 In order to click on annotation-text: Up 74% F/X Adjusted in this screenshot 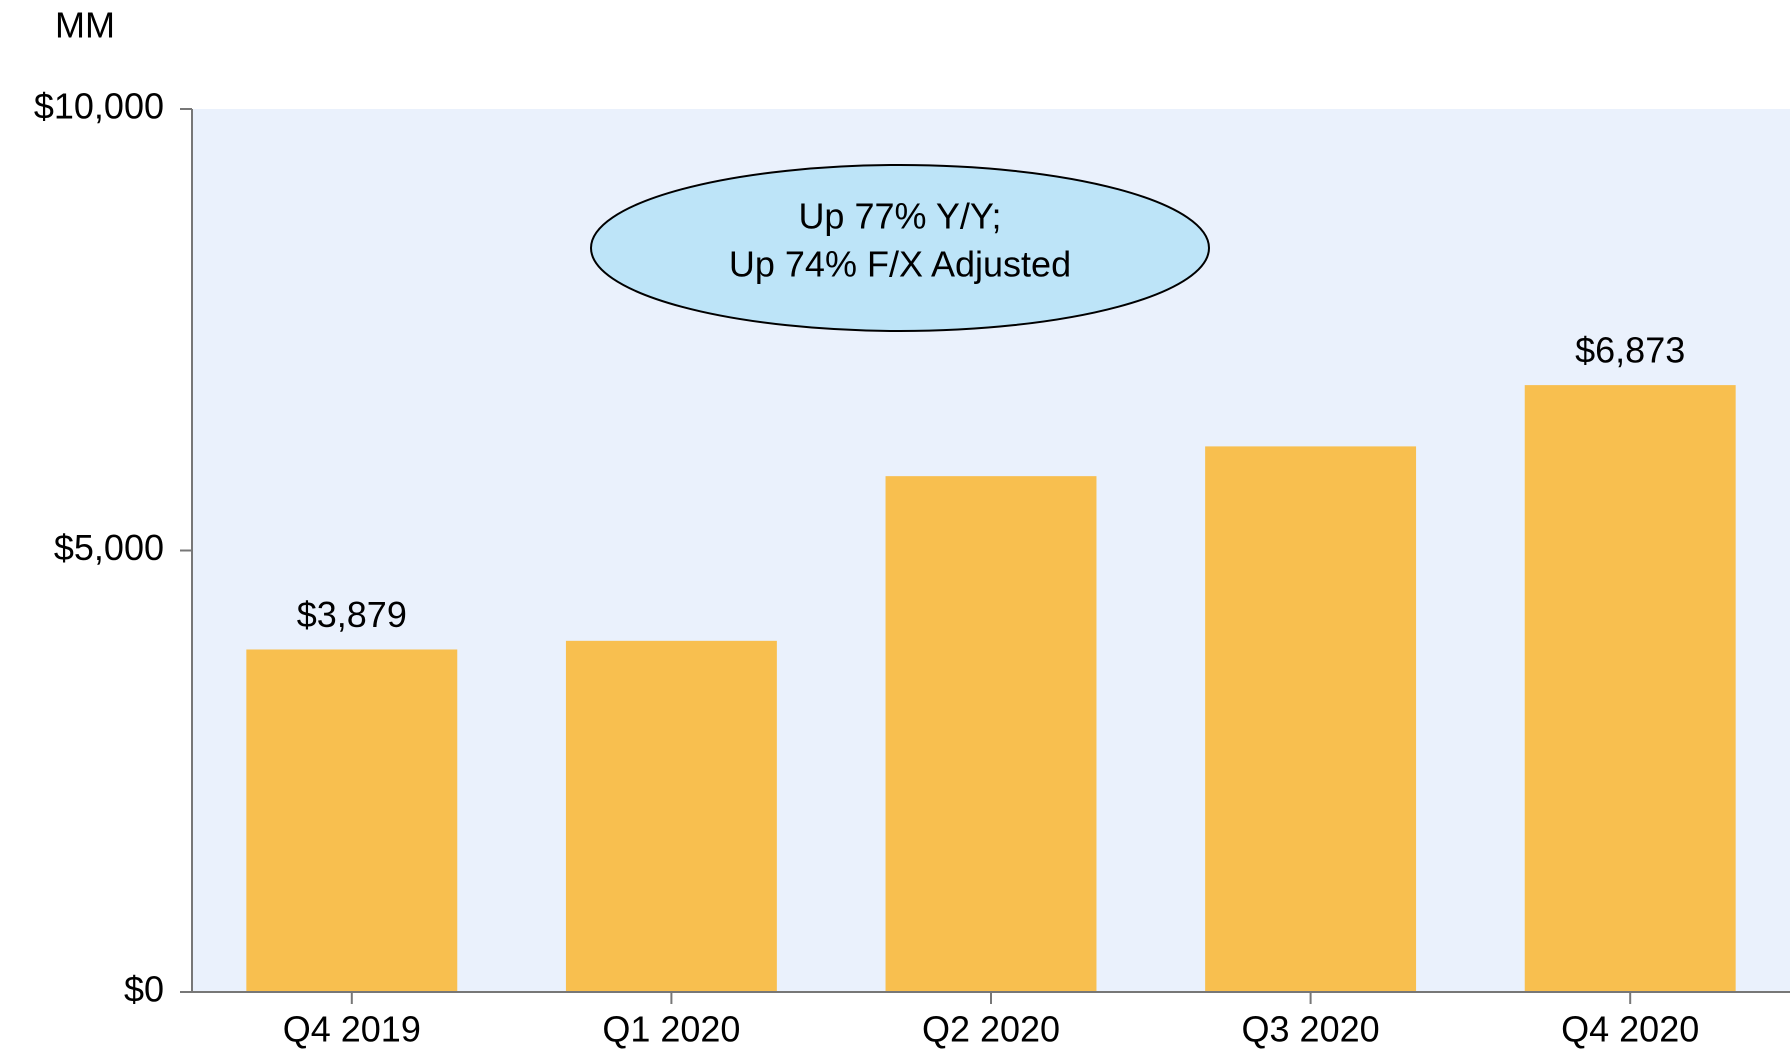, I will do `click(900, 264)`.